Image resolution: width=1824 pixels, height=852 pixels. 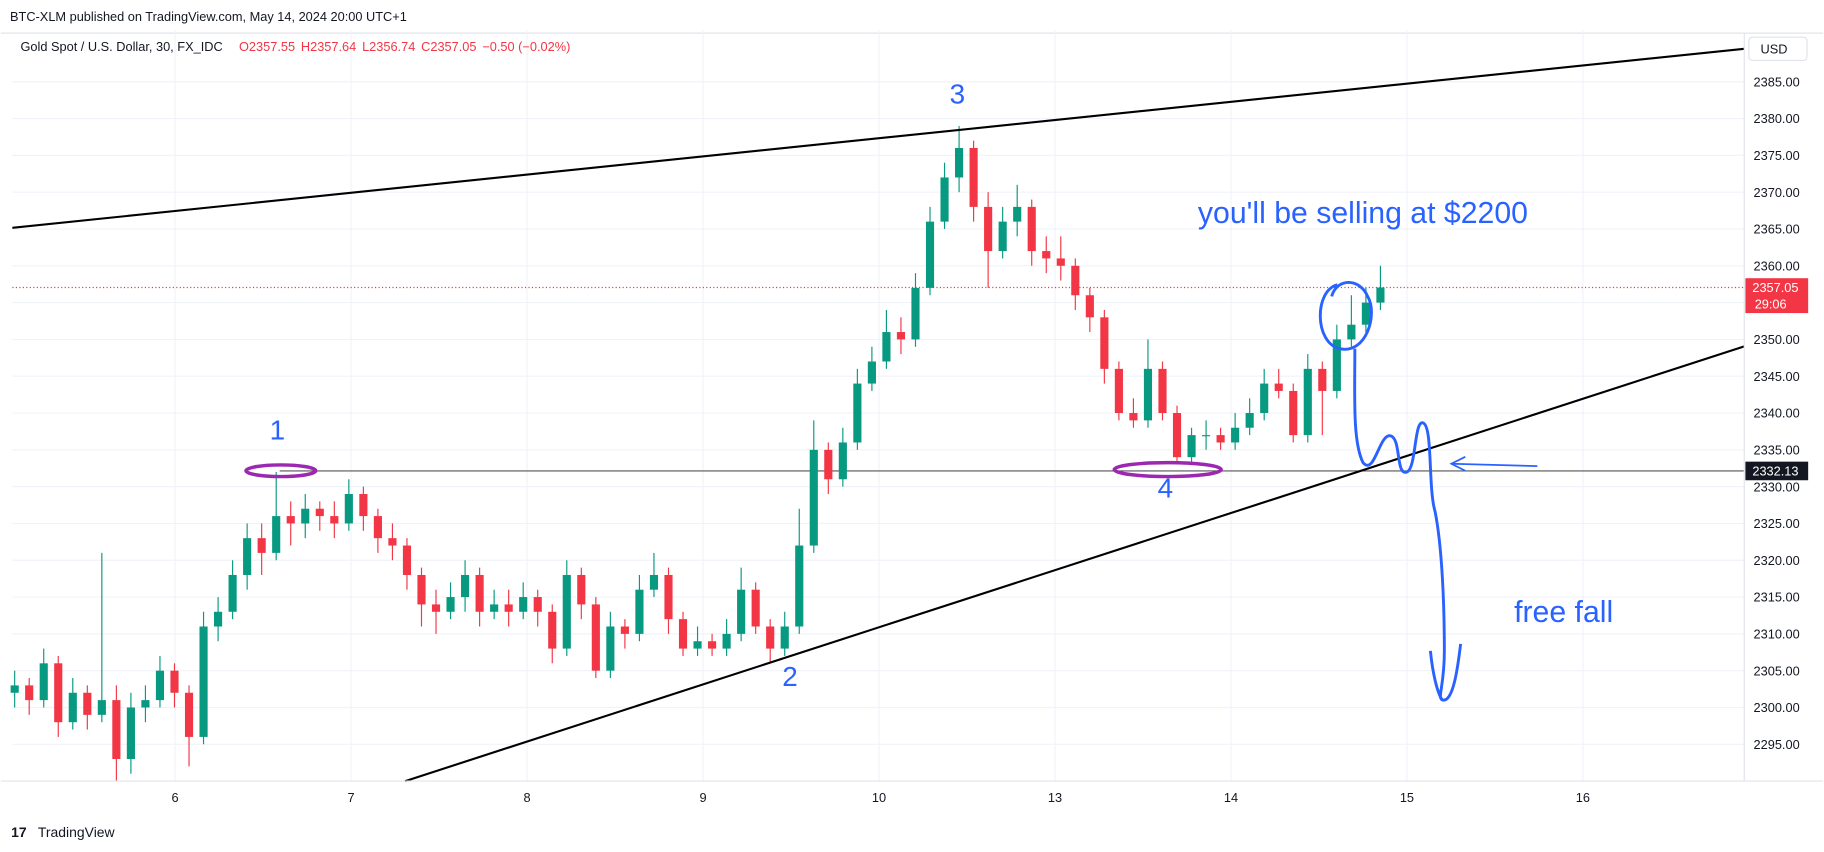 I want to click on x-tick-label: 8, so click(x=526, y=797).